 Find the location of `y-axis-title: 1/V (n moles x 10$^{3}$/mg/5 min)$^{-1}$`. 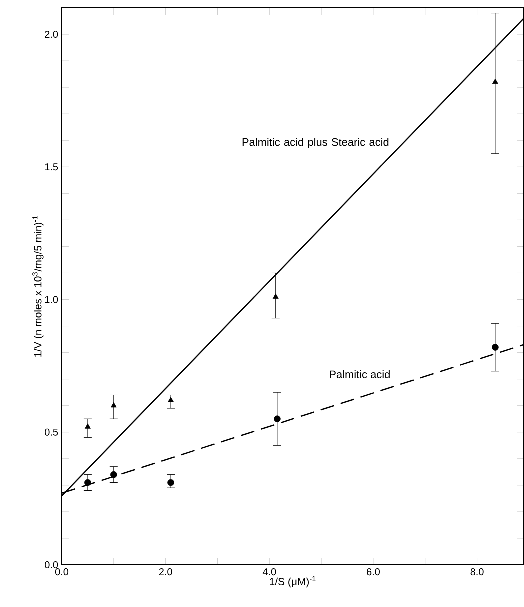

y-axis-title: 1/V (n moles x 10$^{3}$/mg/5 min)$^{-1}$ is located at coordinates (38, 286).